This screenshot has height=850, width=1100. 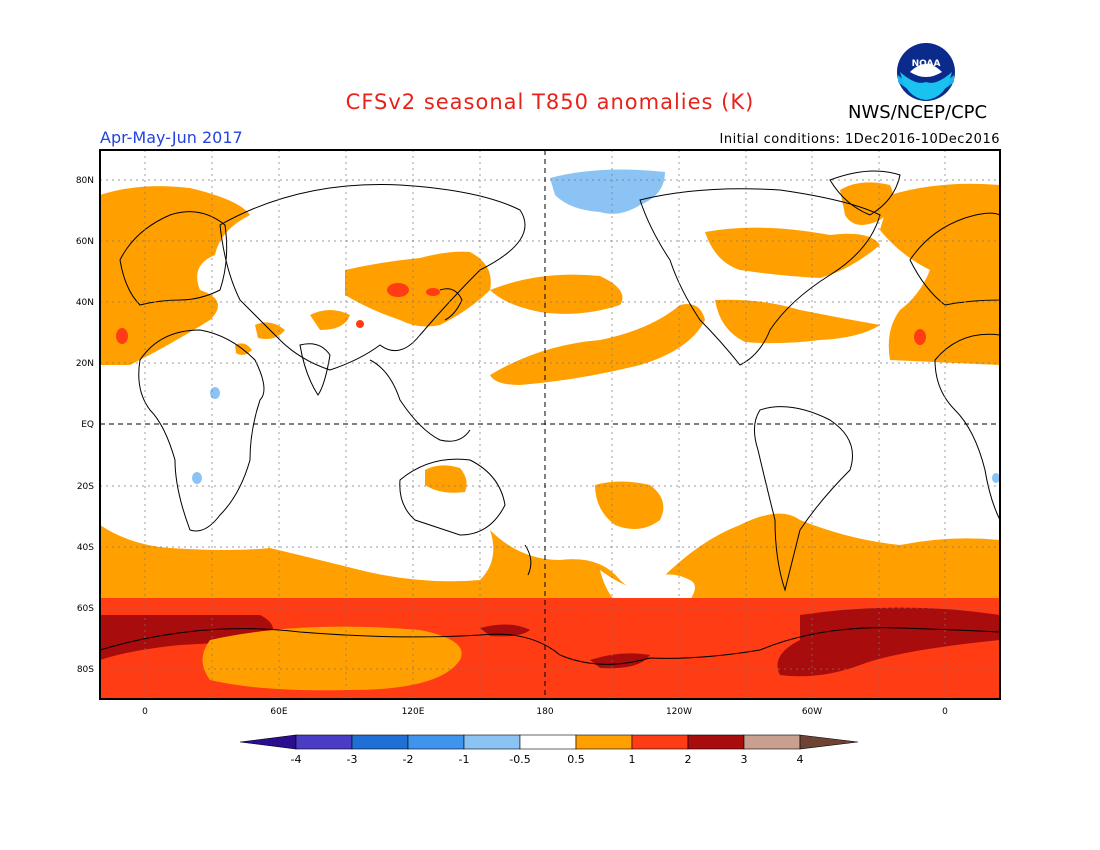 What do you see at coordinates (803, 499) in the screenshot?
I see `south-america-outline` at bounding box center [803, 499].